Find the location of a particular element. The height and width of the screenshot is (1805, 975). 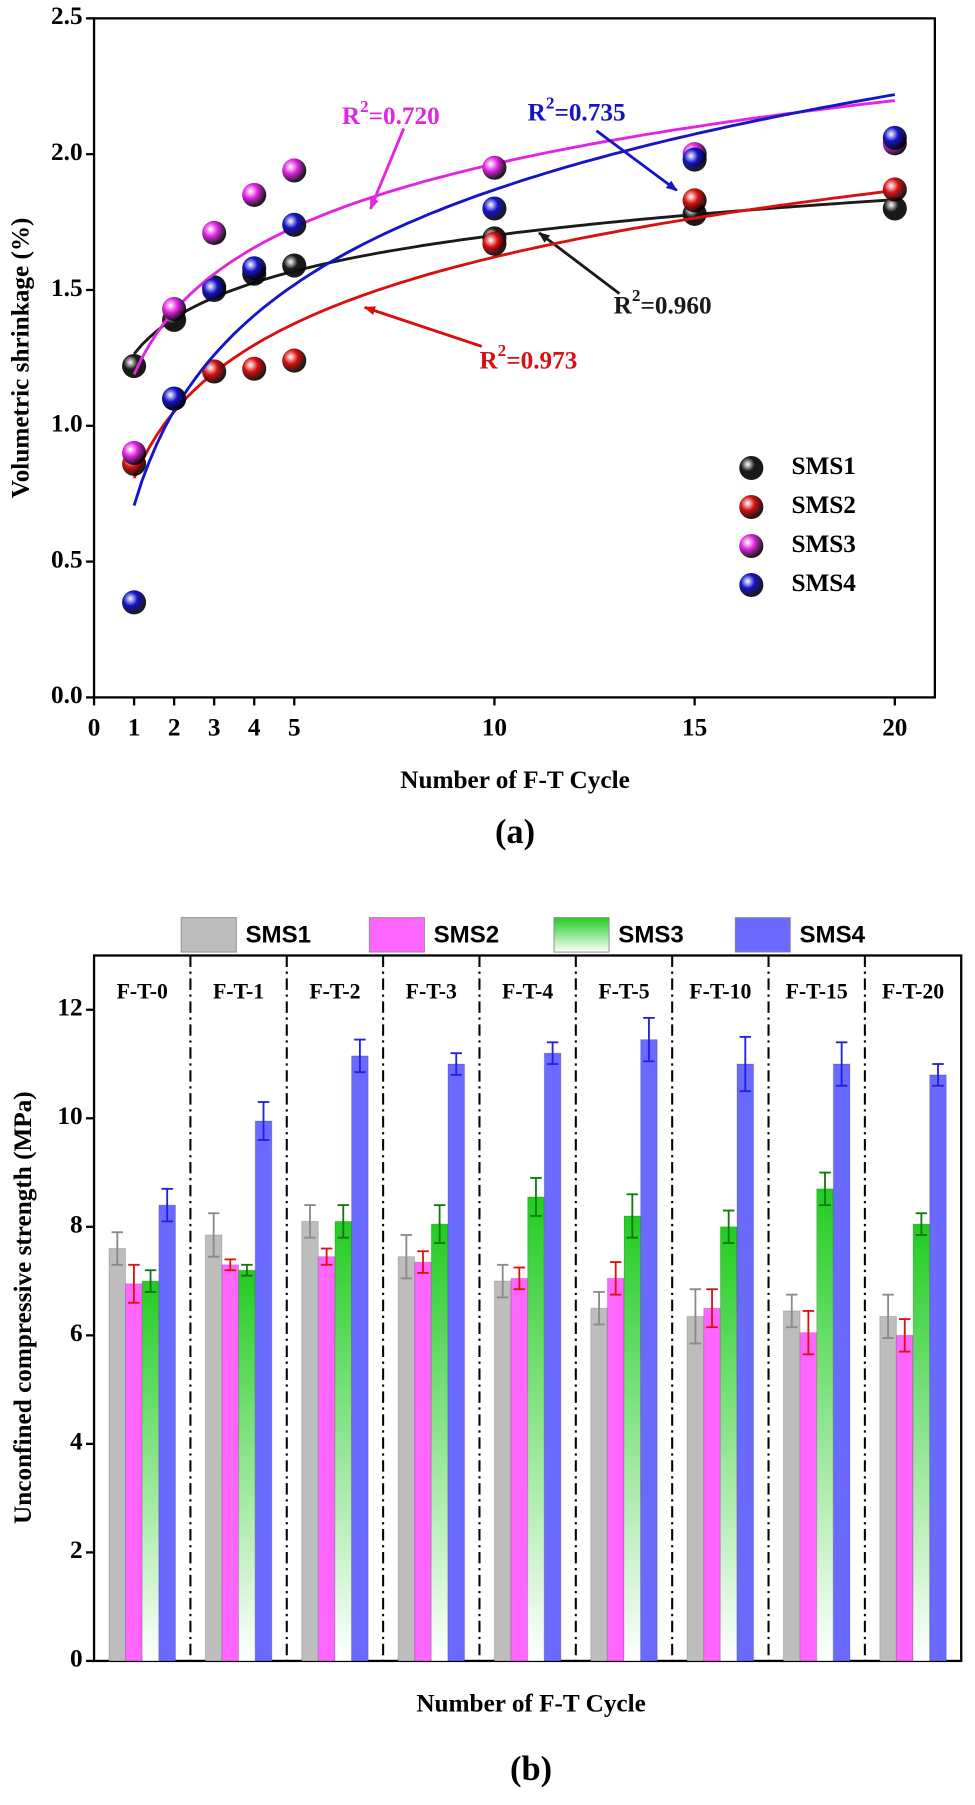

fit-label-suffix: =0.720 is located at coordinates (404, 116).